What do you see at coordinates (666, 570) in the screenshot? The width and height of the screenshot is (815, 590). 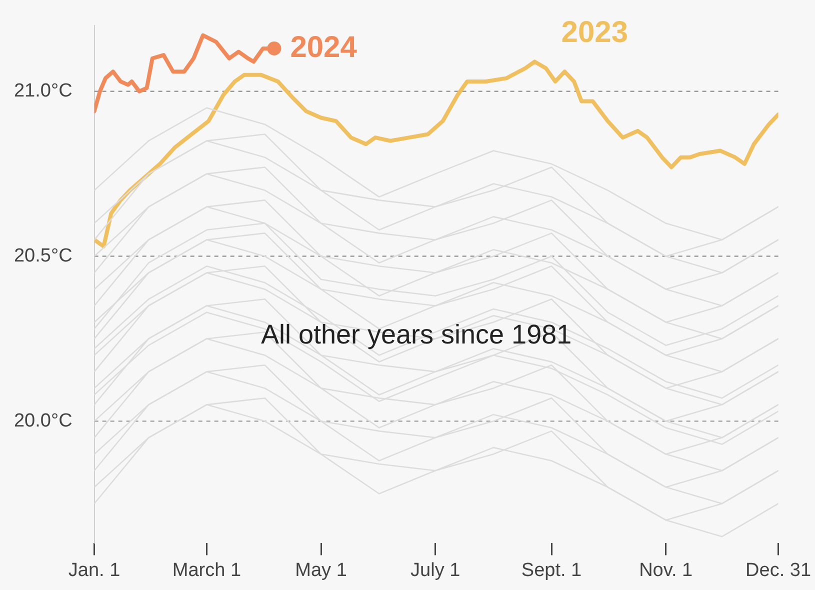 I see `x-tick-label: Nov. 1` at bounding box center [666, 570].